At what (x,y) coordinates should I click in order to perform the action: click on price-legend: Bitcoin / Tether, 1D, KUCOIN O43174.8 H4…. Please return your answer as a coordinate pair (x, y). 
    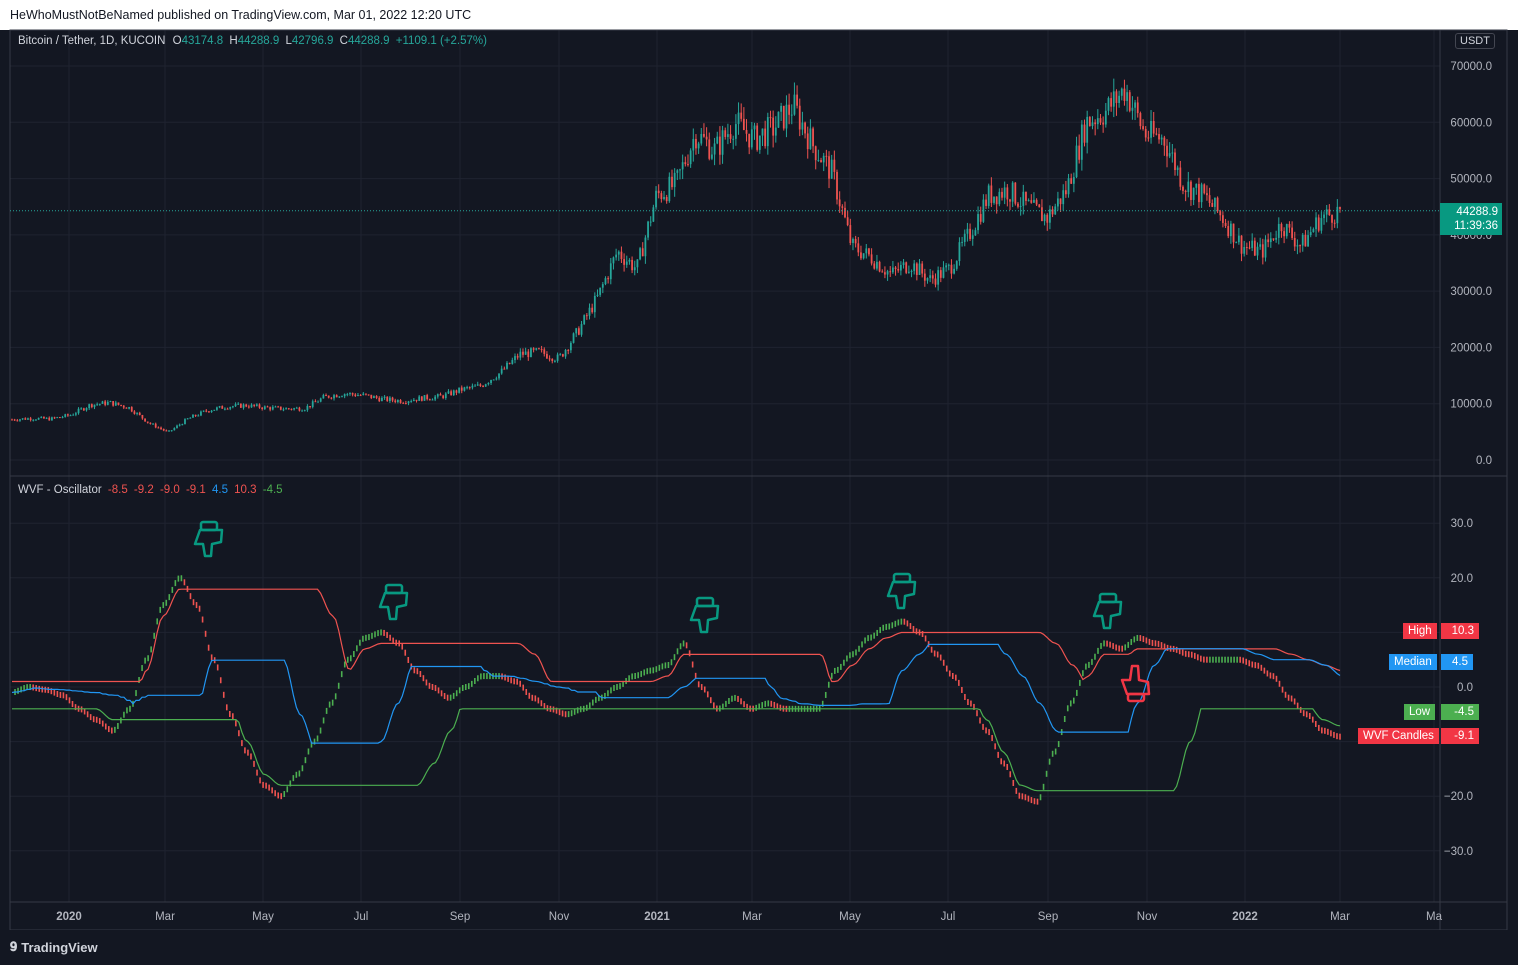
    Looking at the image, I should click on (252, 41).